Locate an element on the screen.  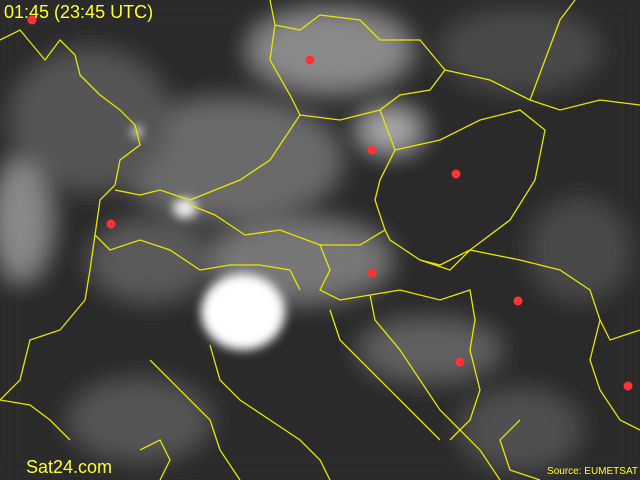
source-credit: Source: EUMETSAT is located at coordinates (592, 471).